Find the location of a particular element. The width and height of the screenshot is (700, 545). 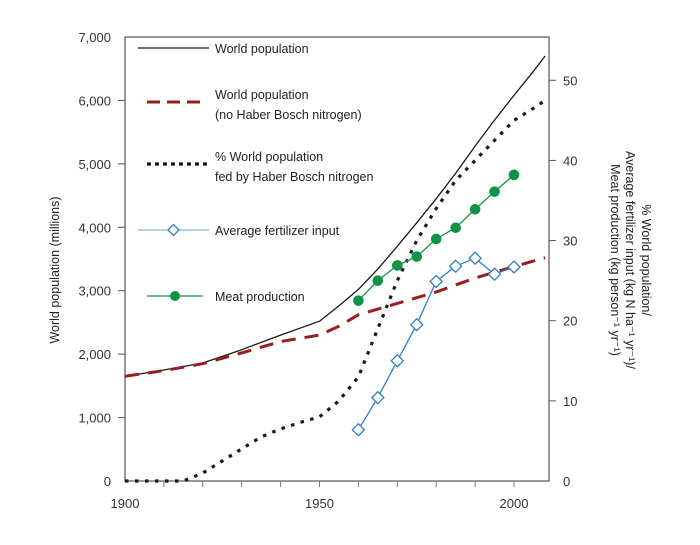

y-right-tick-label: 50 is located at coordinates (570, 80).